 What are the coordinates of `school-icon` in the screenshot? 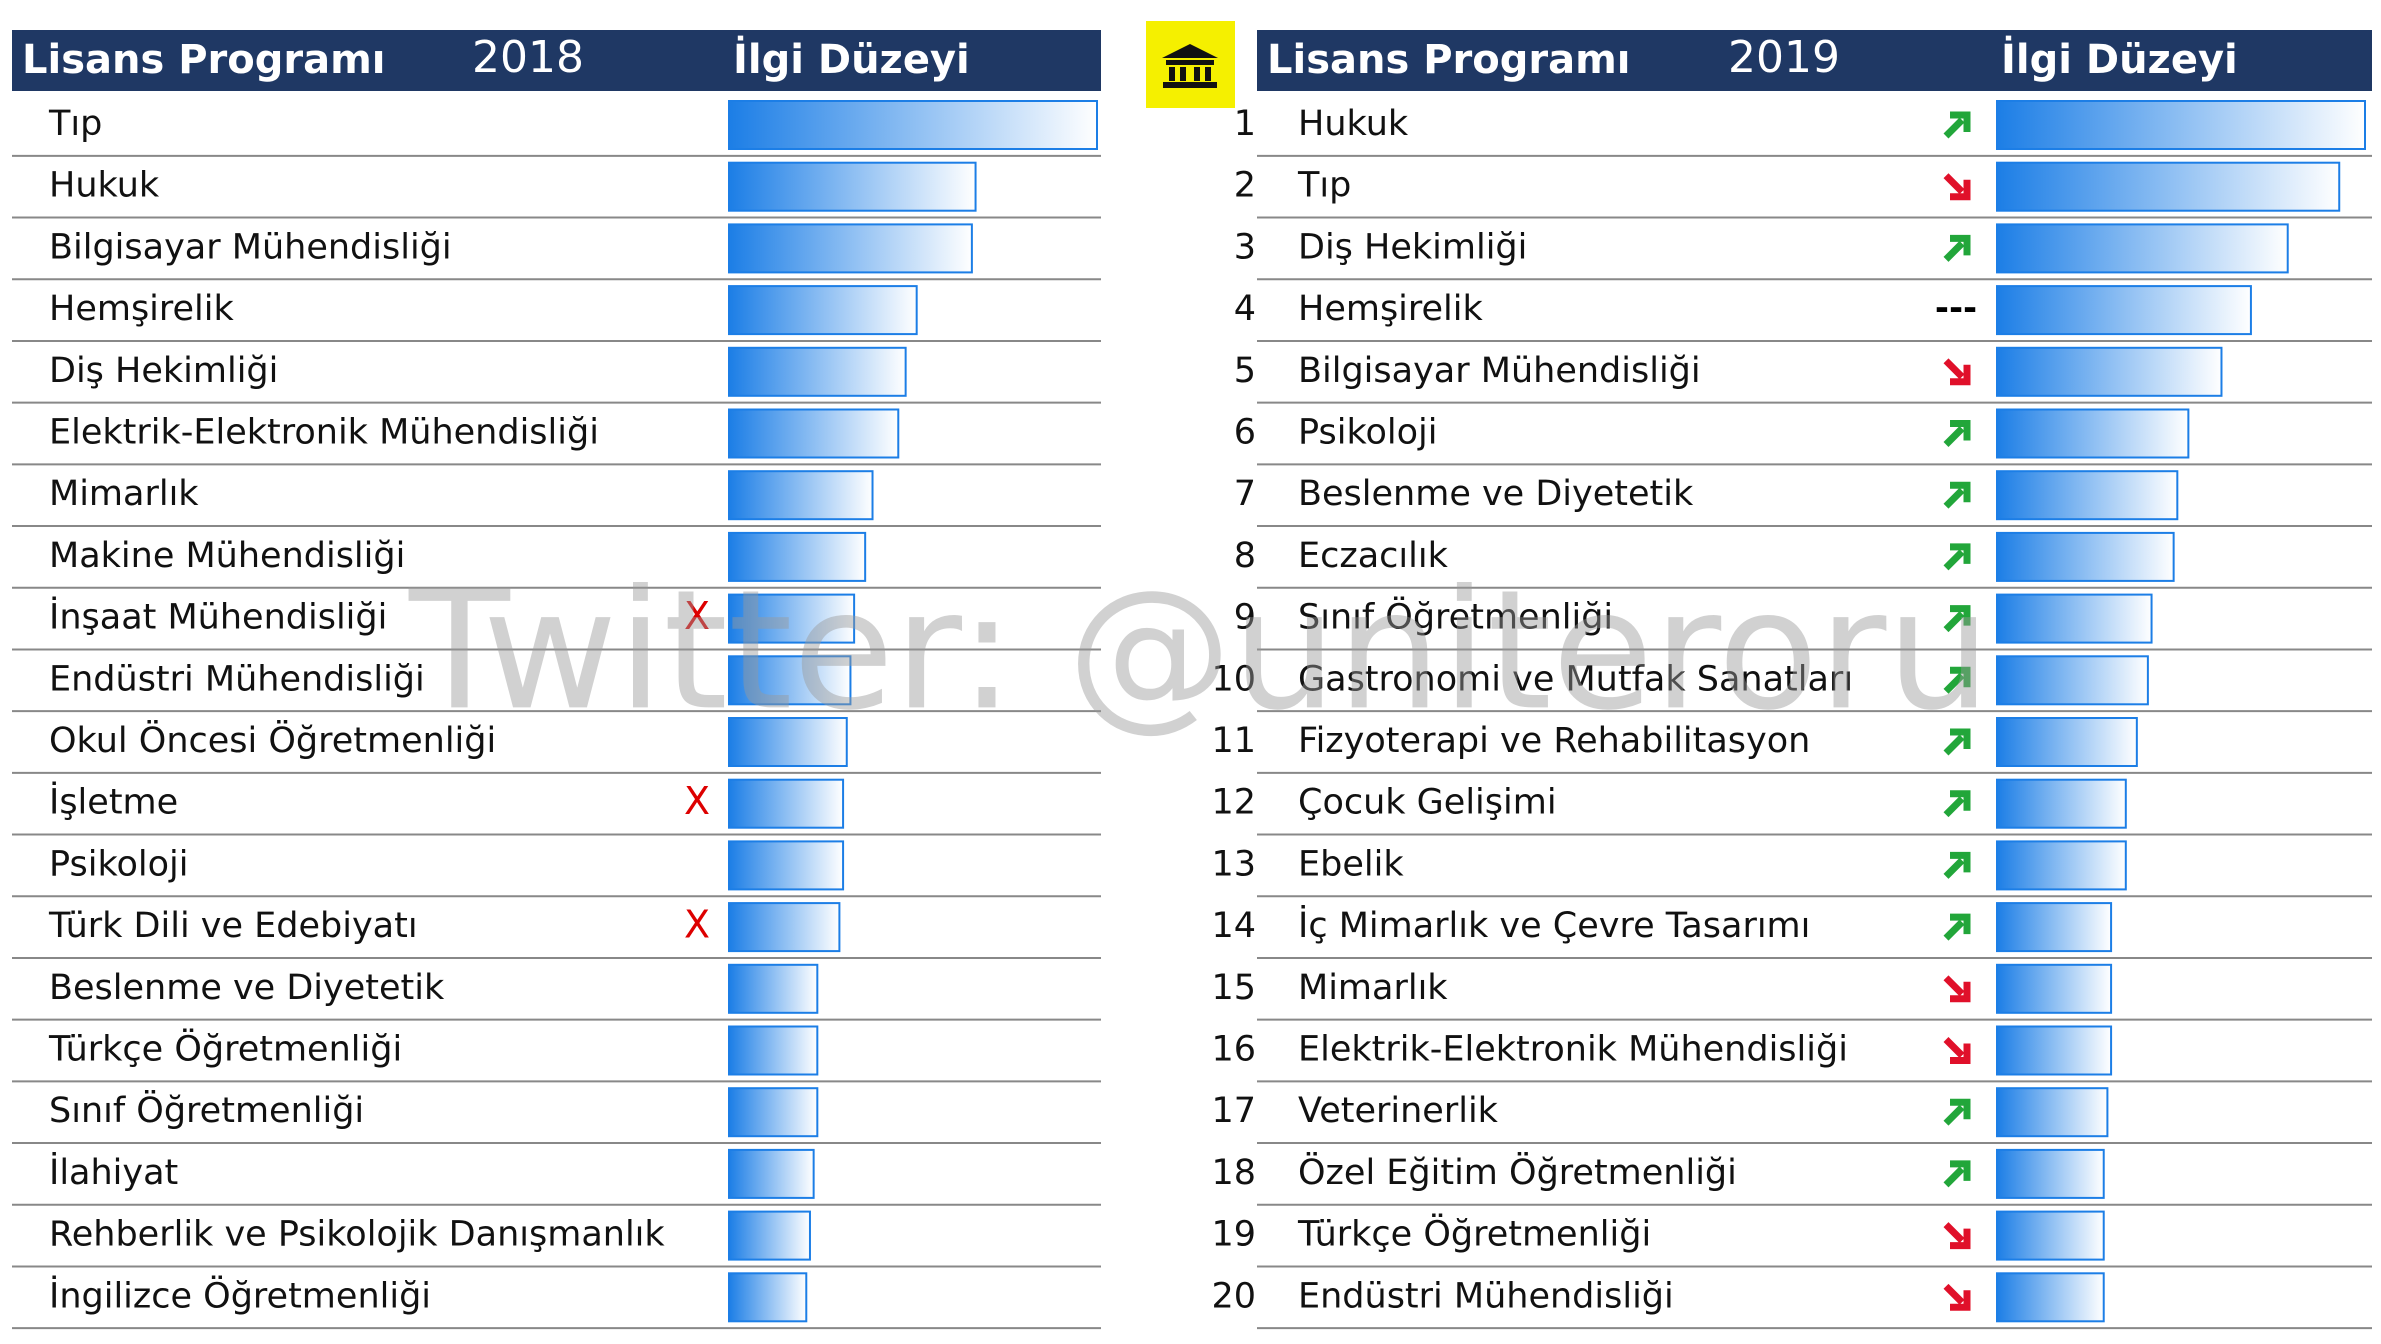 It's located at (1190, 64).